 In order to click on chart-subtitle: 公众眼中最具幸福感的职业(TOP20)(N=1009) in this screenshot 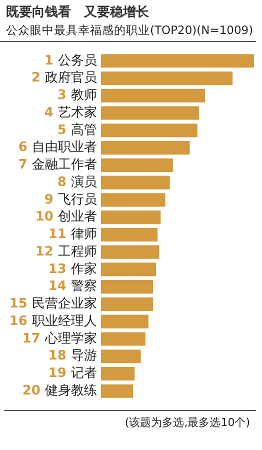, I will do `click(128, 31)`.